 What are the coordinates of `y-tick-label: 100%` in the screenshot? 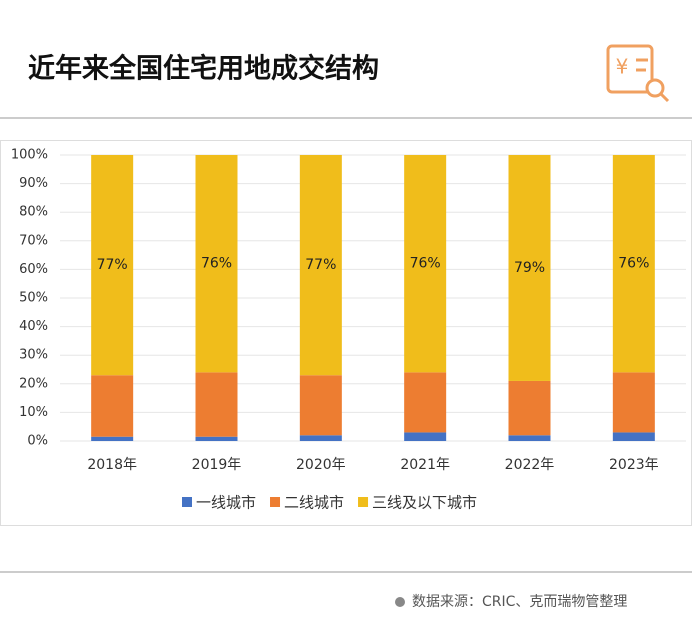 It's located at (29, 155).